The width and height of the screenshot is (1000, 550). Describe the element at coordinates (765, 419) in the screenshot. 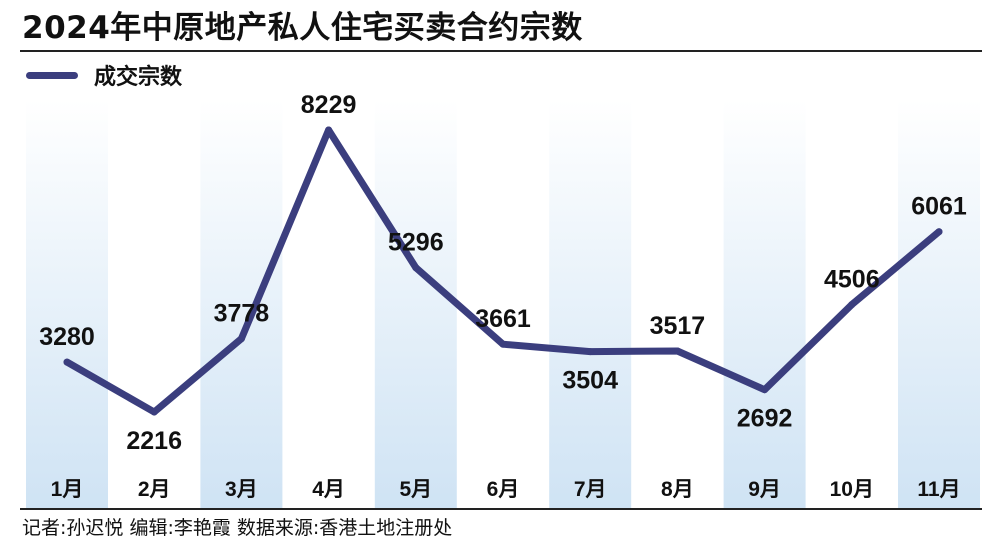

I see `data-label: 2692` at that location.